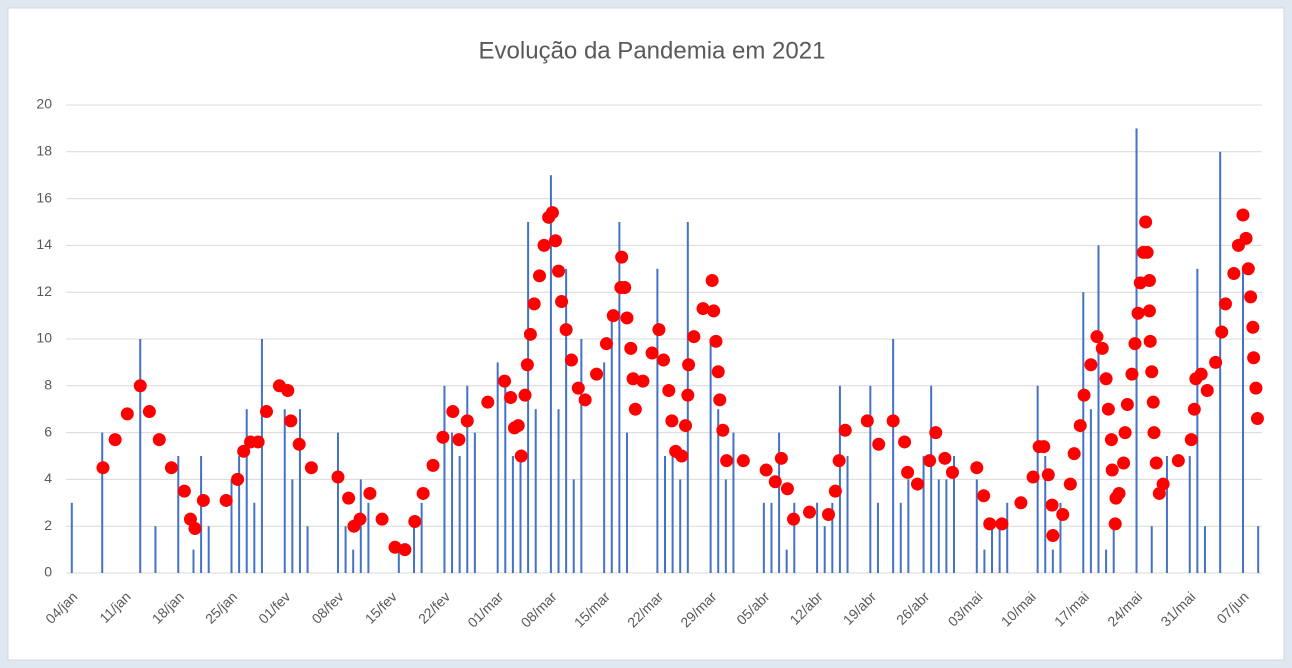  Describe the element at coordinates (44, 104) in the screenshot. I see `y-tick-label: 20` at that location.